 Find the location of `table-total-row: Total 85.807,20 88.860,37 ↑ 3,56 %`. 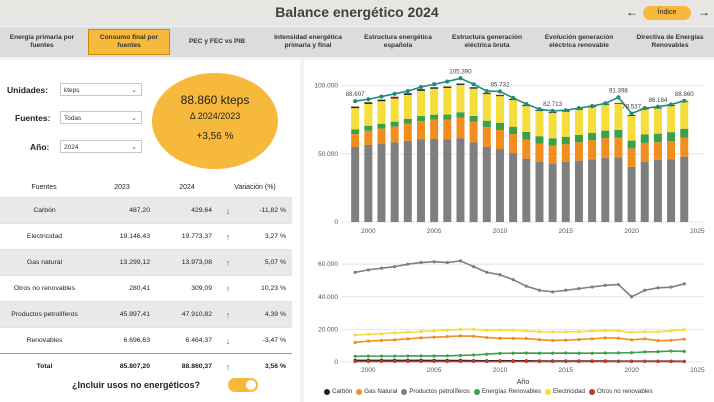

table-total-row: Total 85.807,20 88.860,37 ↑ 3,56 % is located at coordinates (146, 366).